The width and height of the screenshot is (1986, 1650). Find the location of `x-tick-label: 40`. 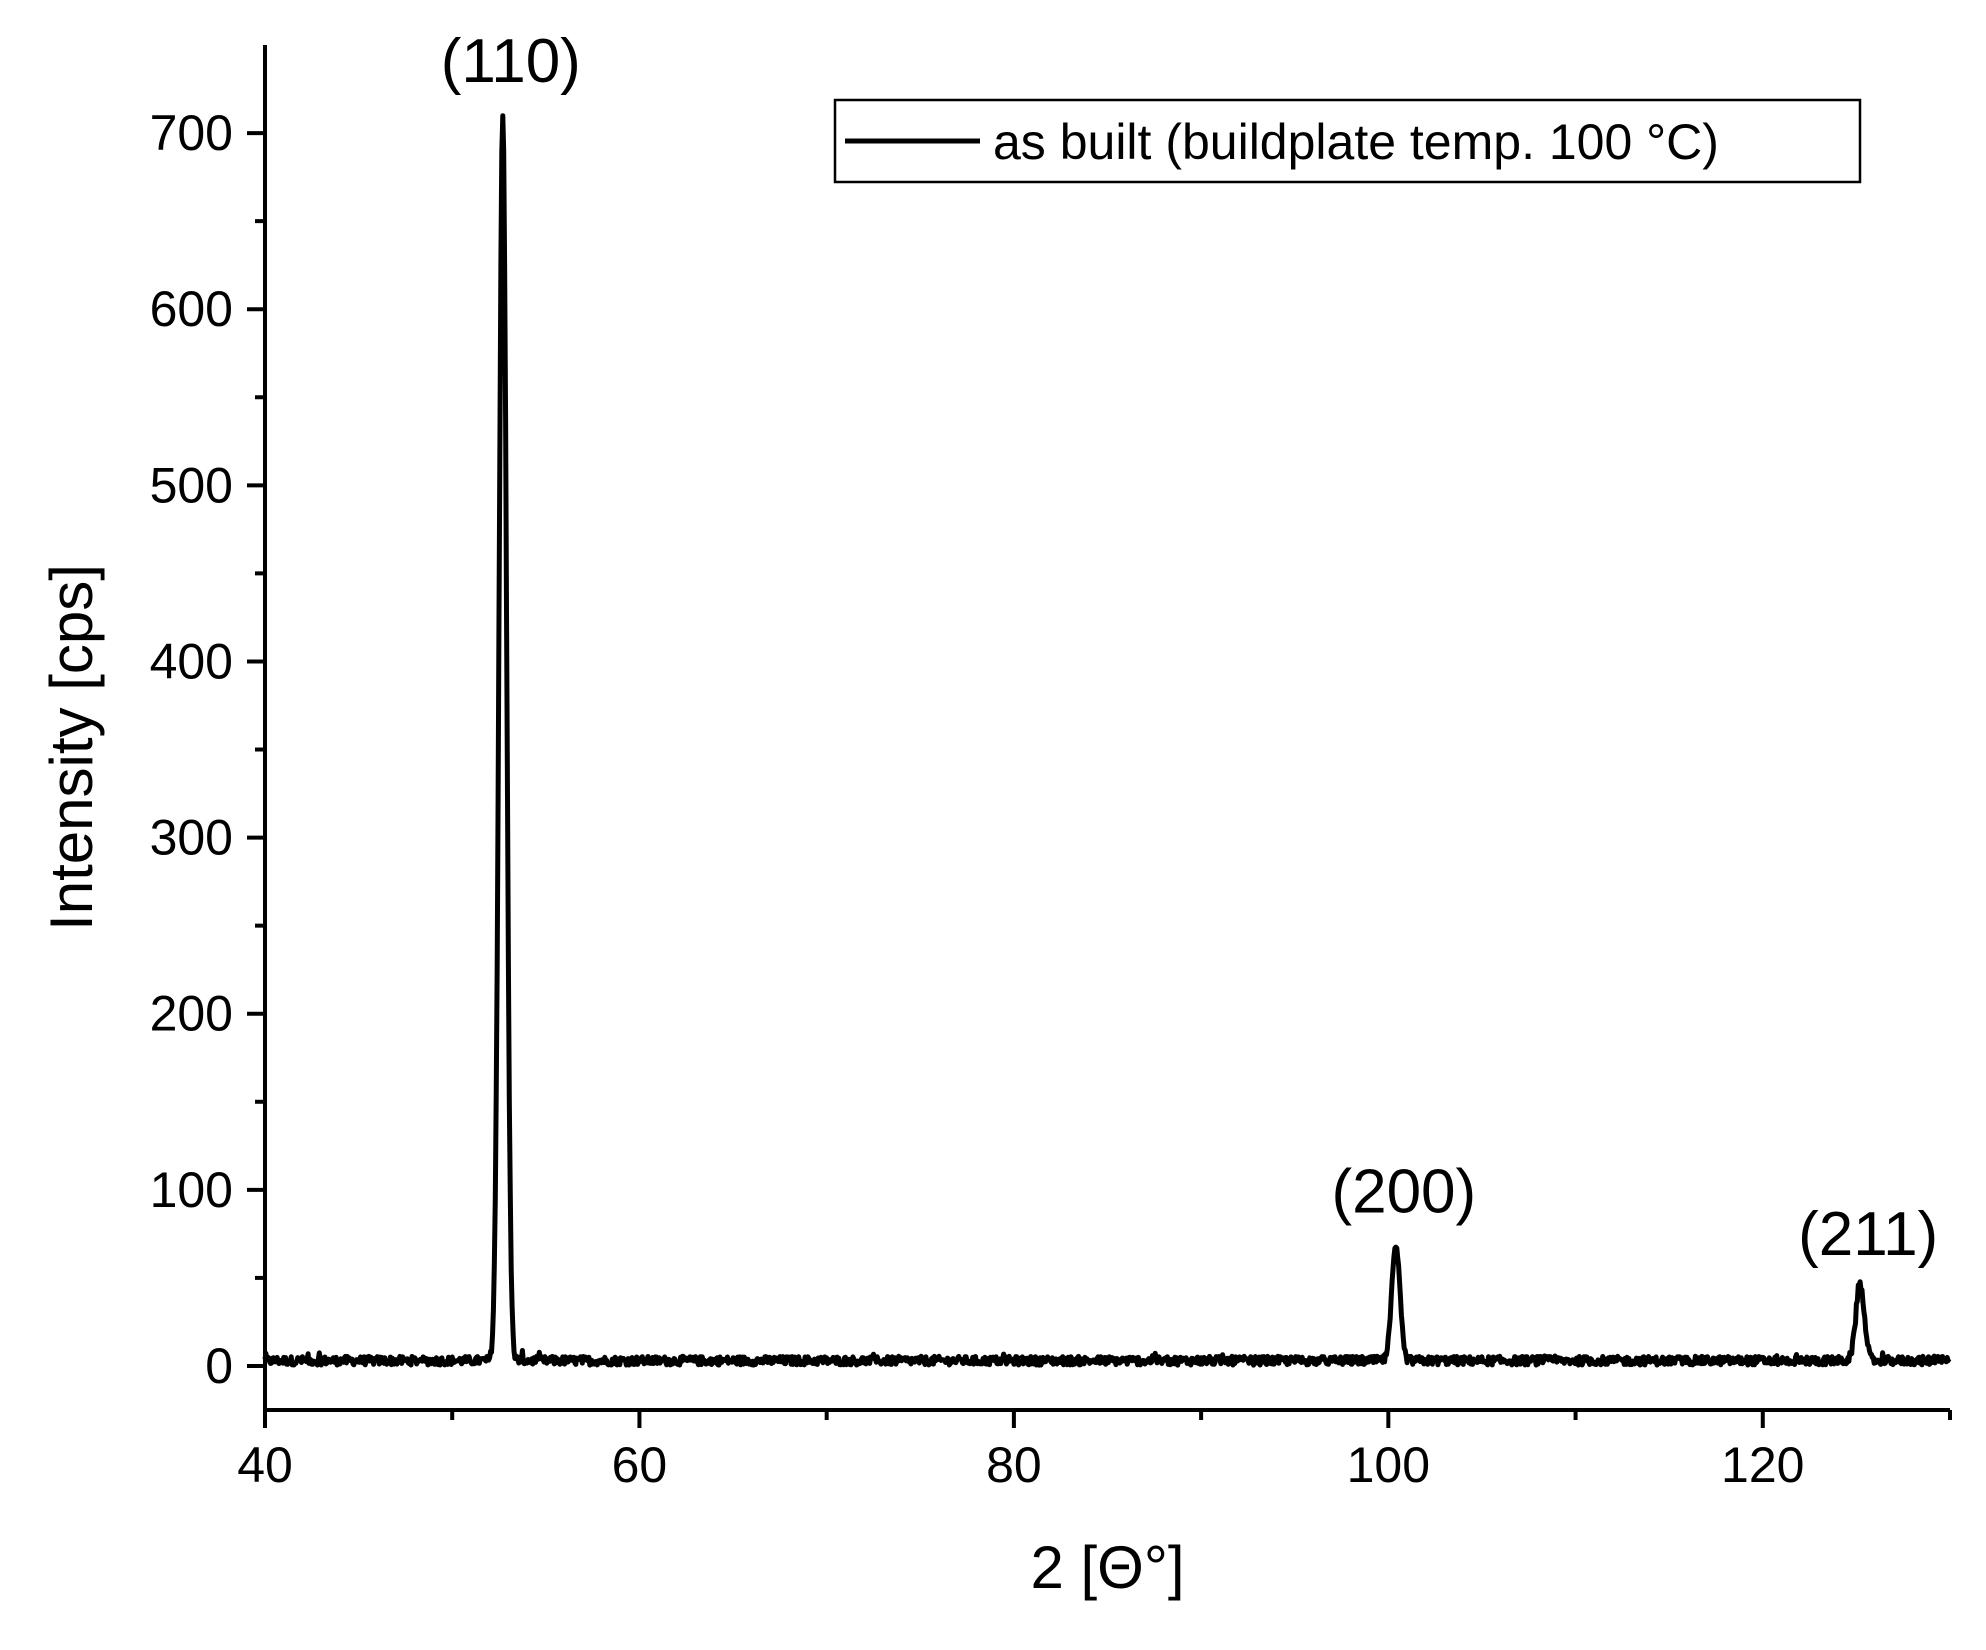

x-tick-label: 40 is located at coordinates (265, 1465).